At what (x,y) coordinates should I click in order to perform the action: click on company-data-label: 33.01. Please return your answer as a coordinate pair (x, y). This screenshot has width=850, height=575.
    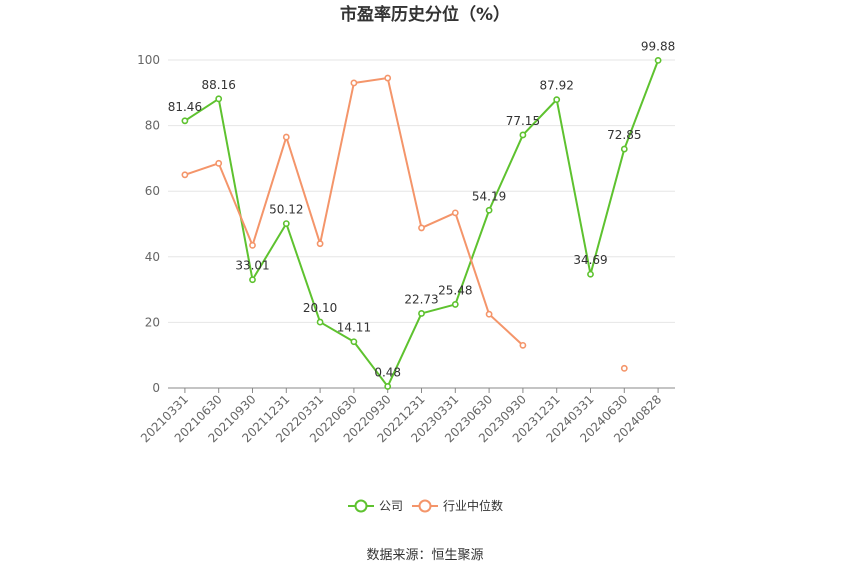
    Looking at the image, I should click on (252, 266).